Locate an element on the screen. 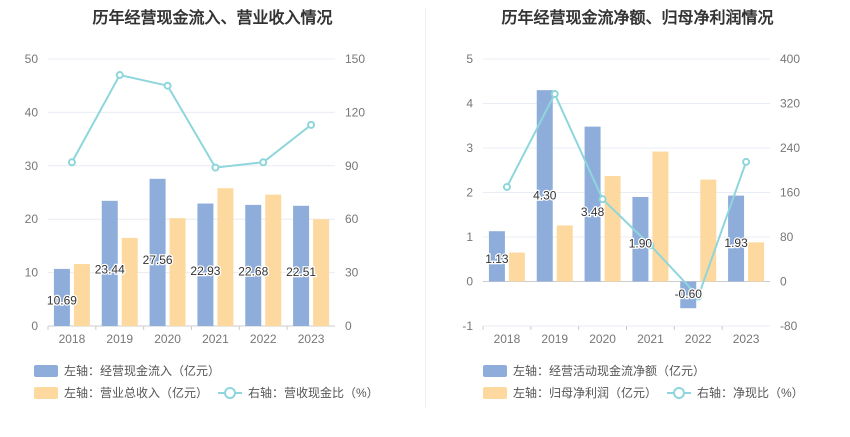 The height and width of the screenshot is (437, 850). left-axis-tick-label: 20 is located at coordinates (32, 219).